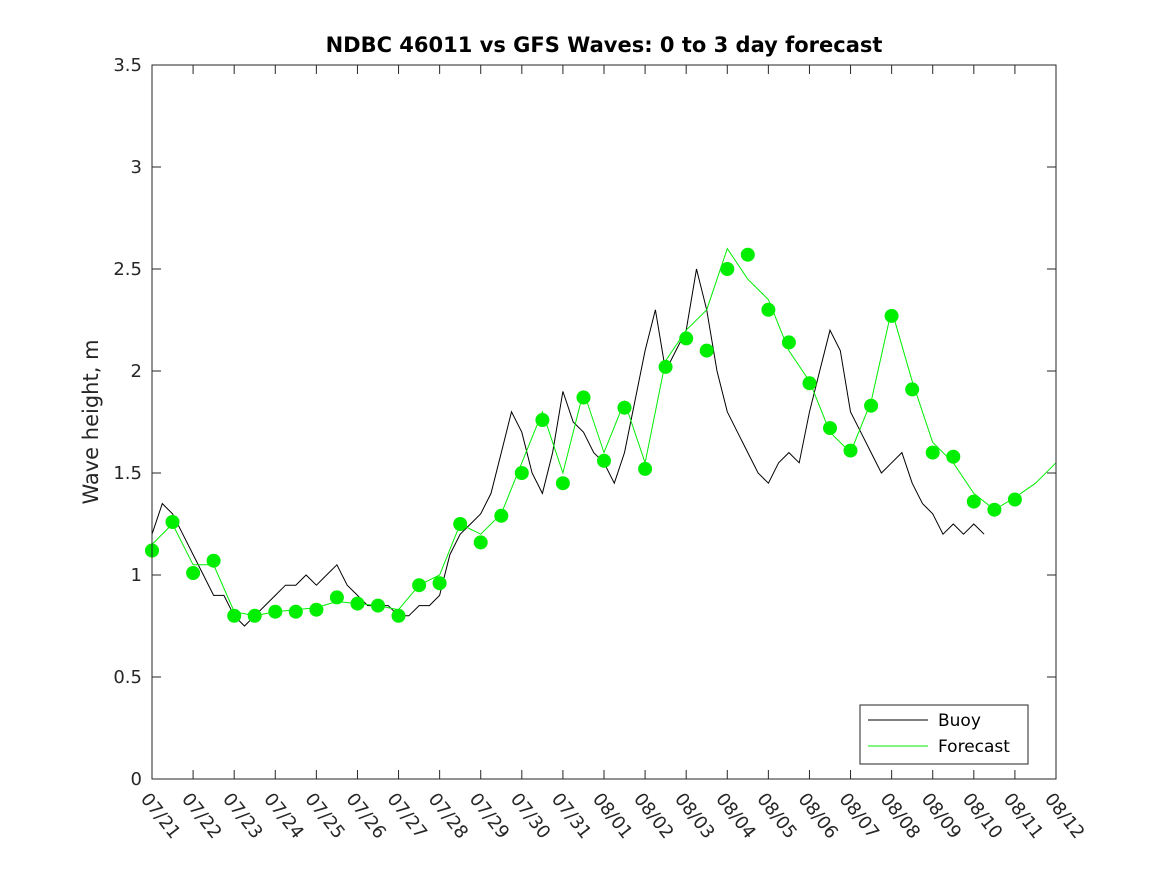  What do you see at coordinates (324, 816) in the screenshot?
I see `x-tick-label: 07/25` at bounding box center [324, 816].